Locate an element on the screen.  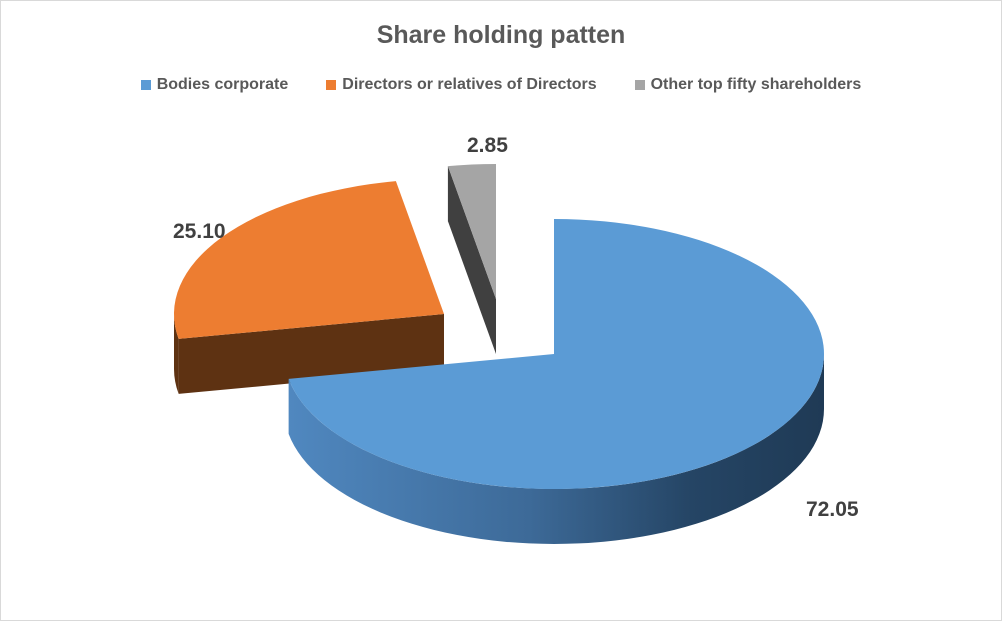
data-label-directors: 25.10 is located at coordinates (199, 231).